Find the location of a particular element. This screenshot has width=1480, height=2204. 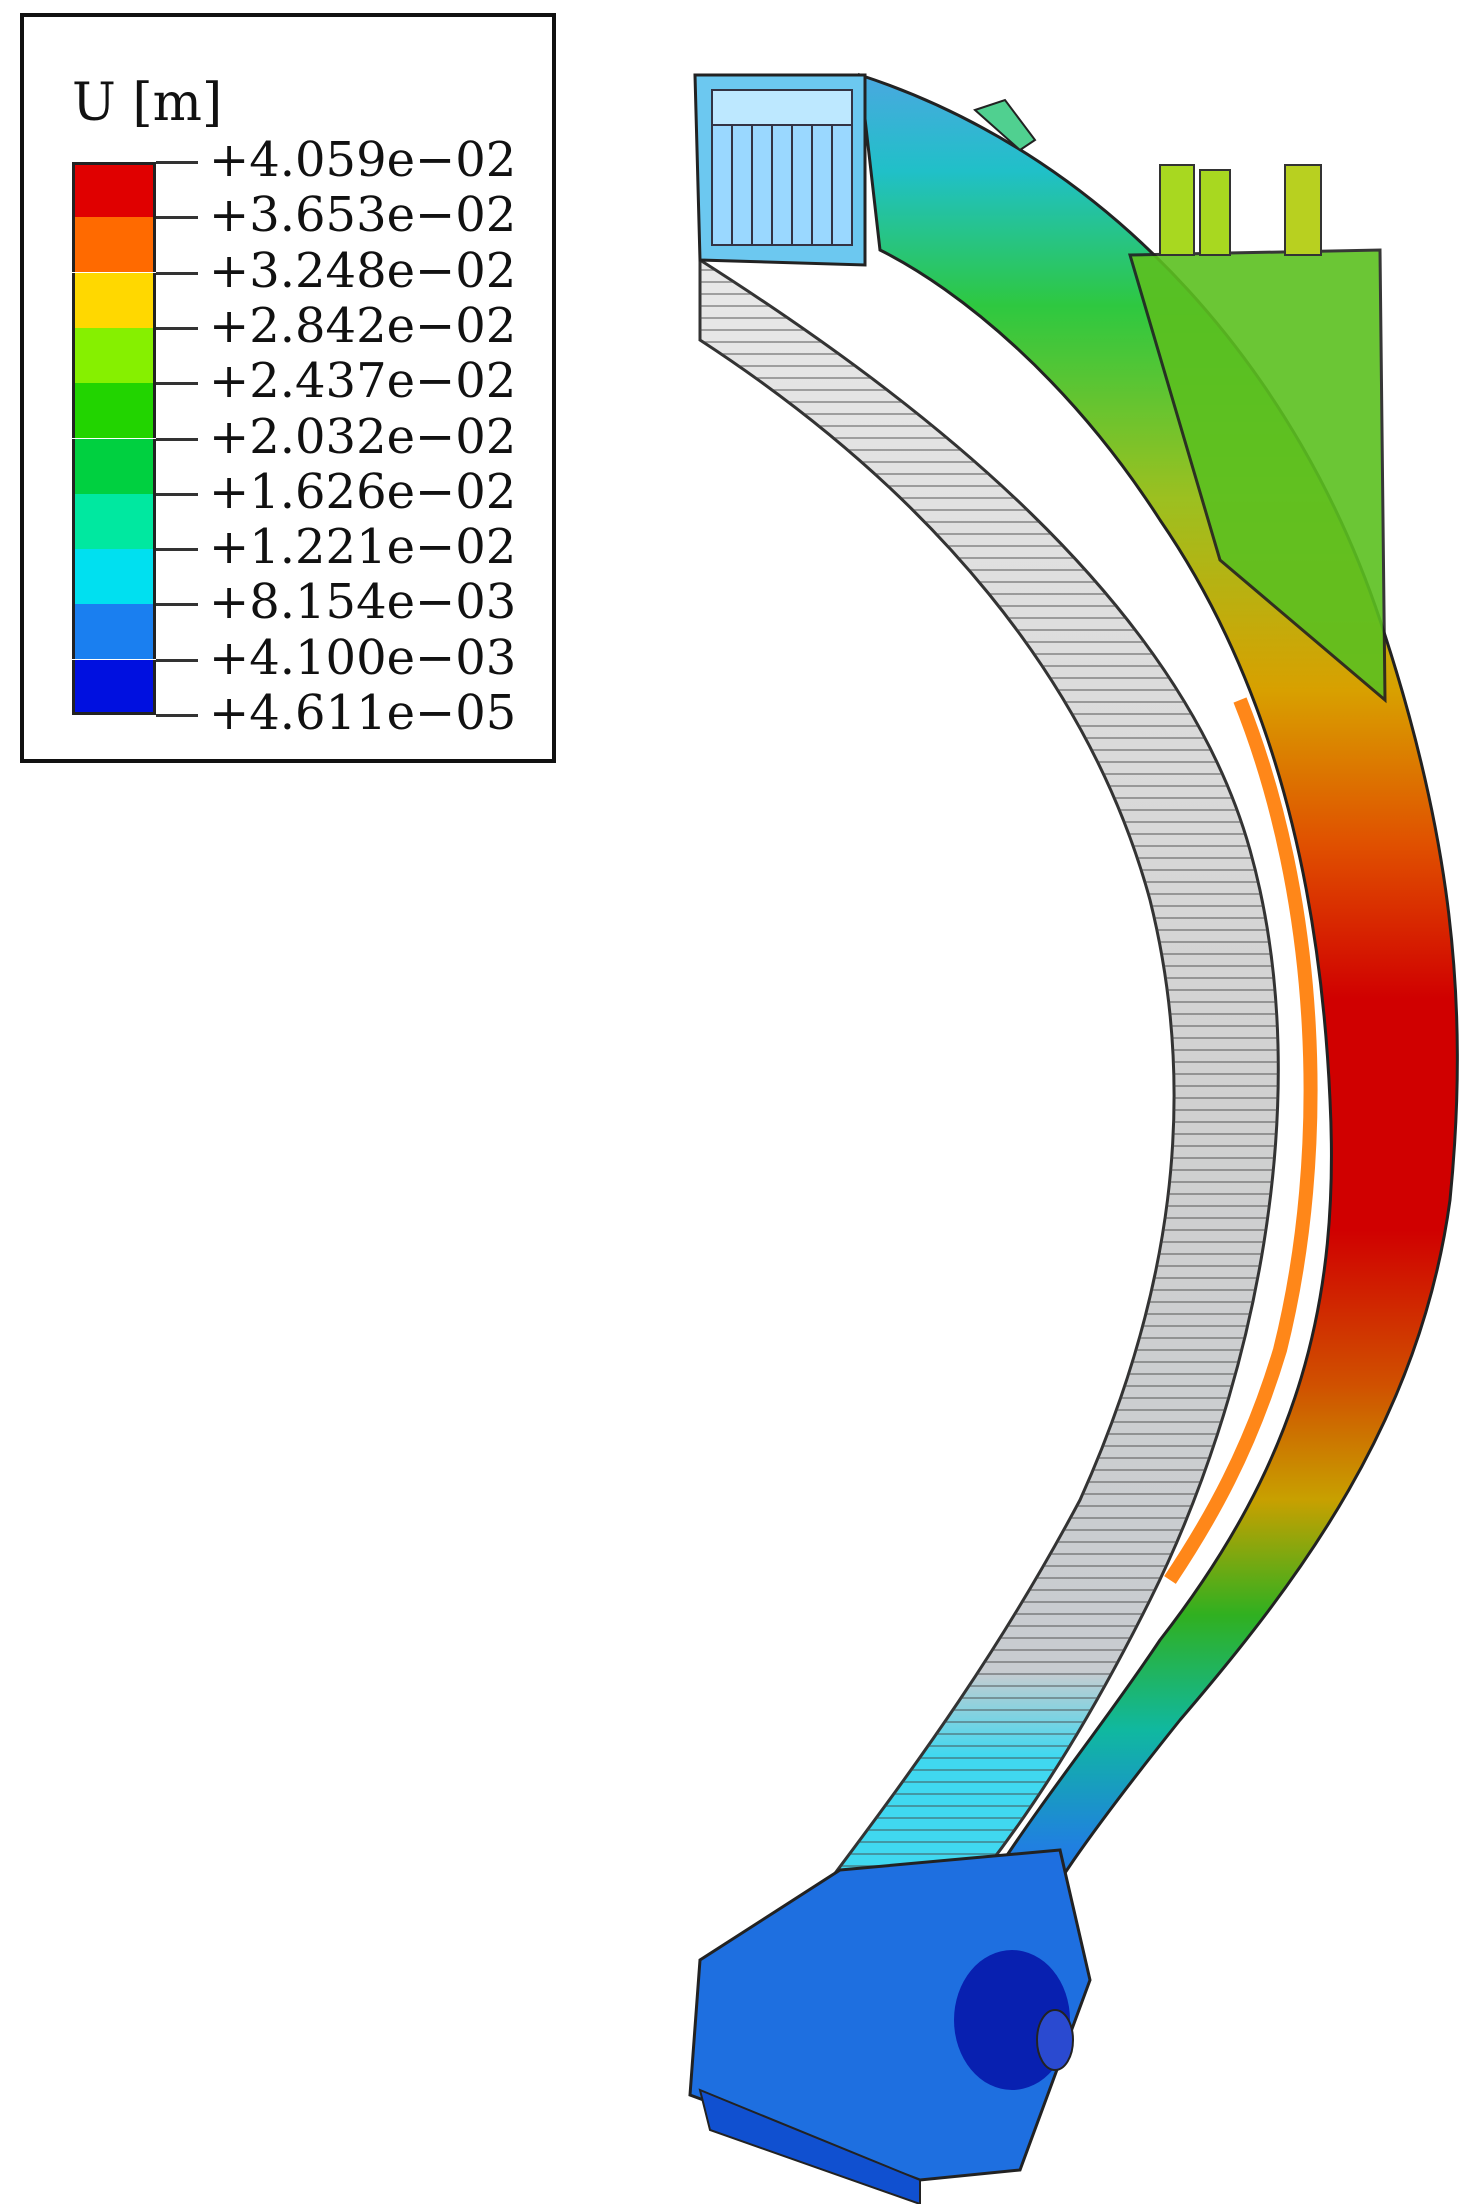

legend-tick-label: +4.611e−05 is located at coordinates (363, 713).